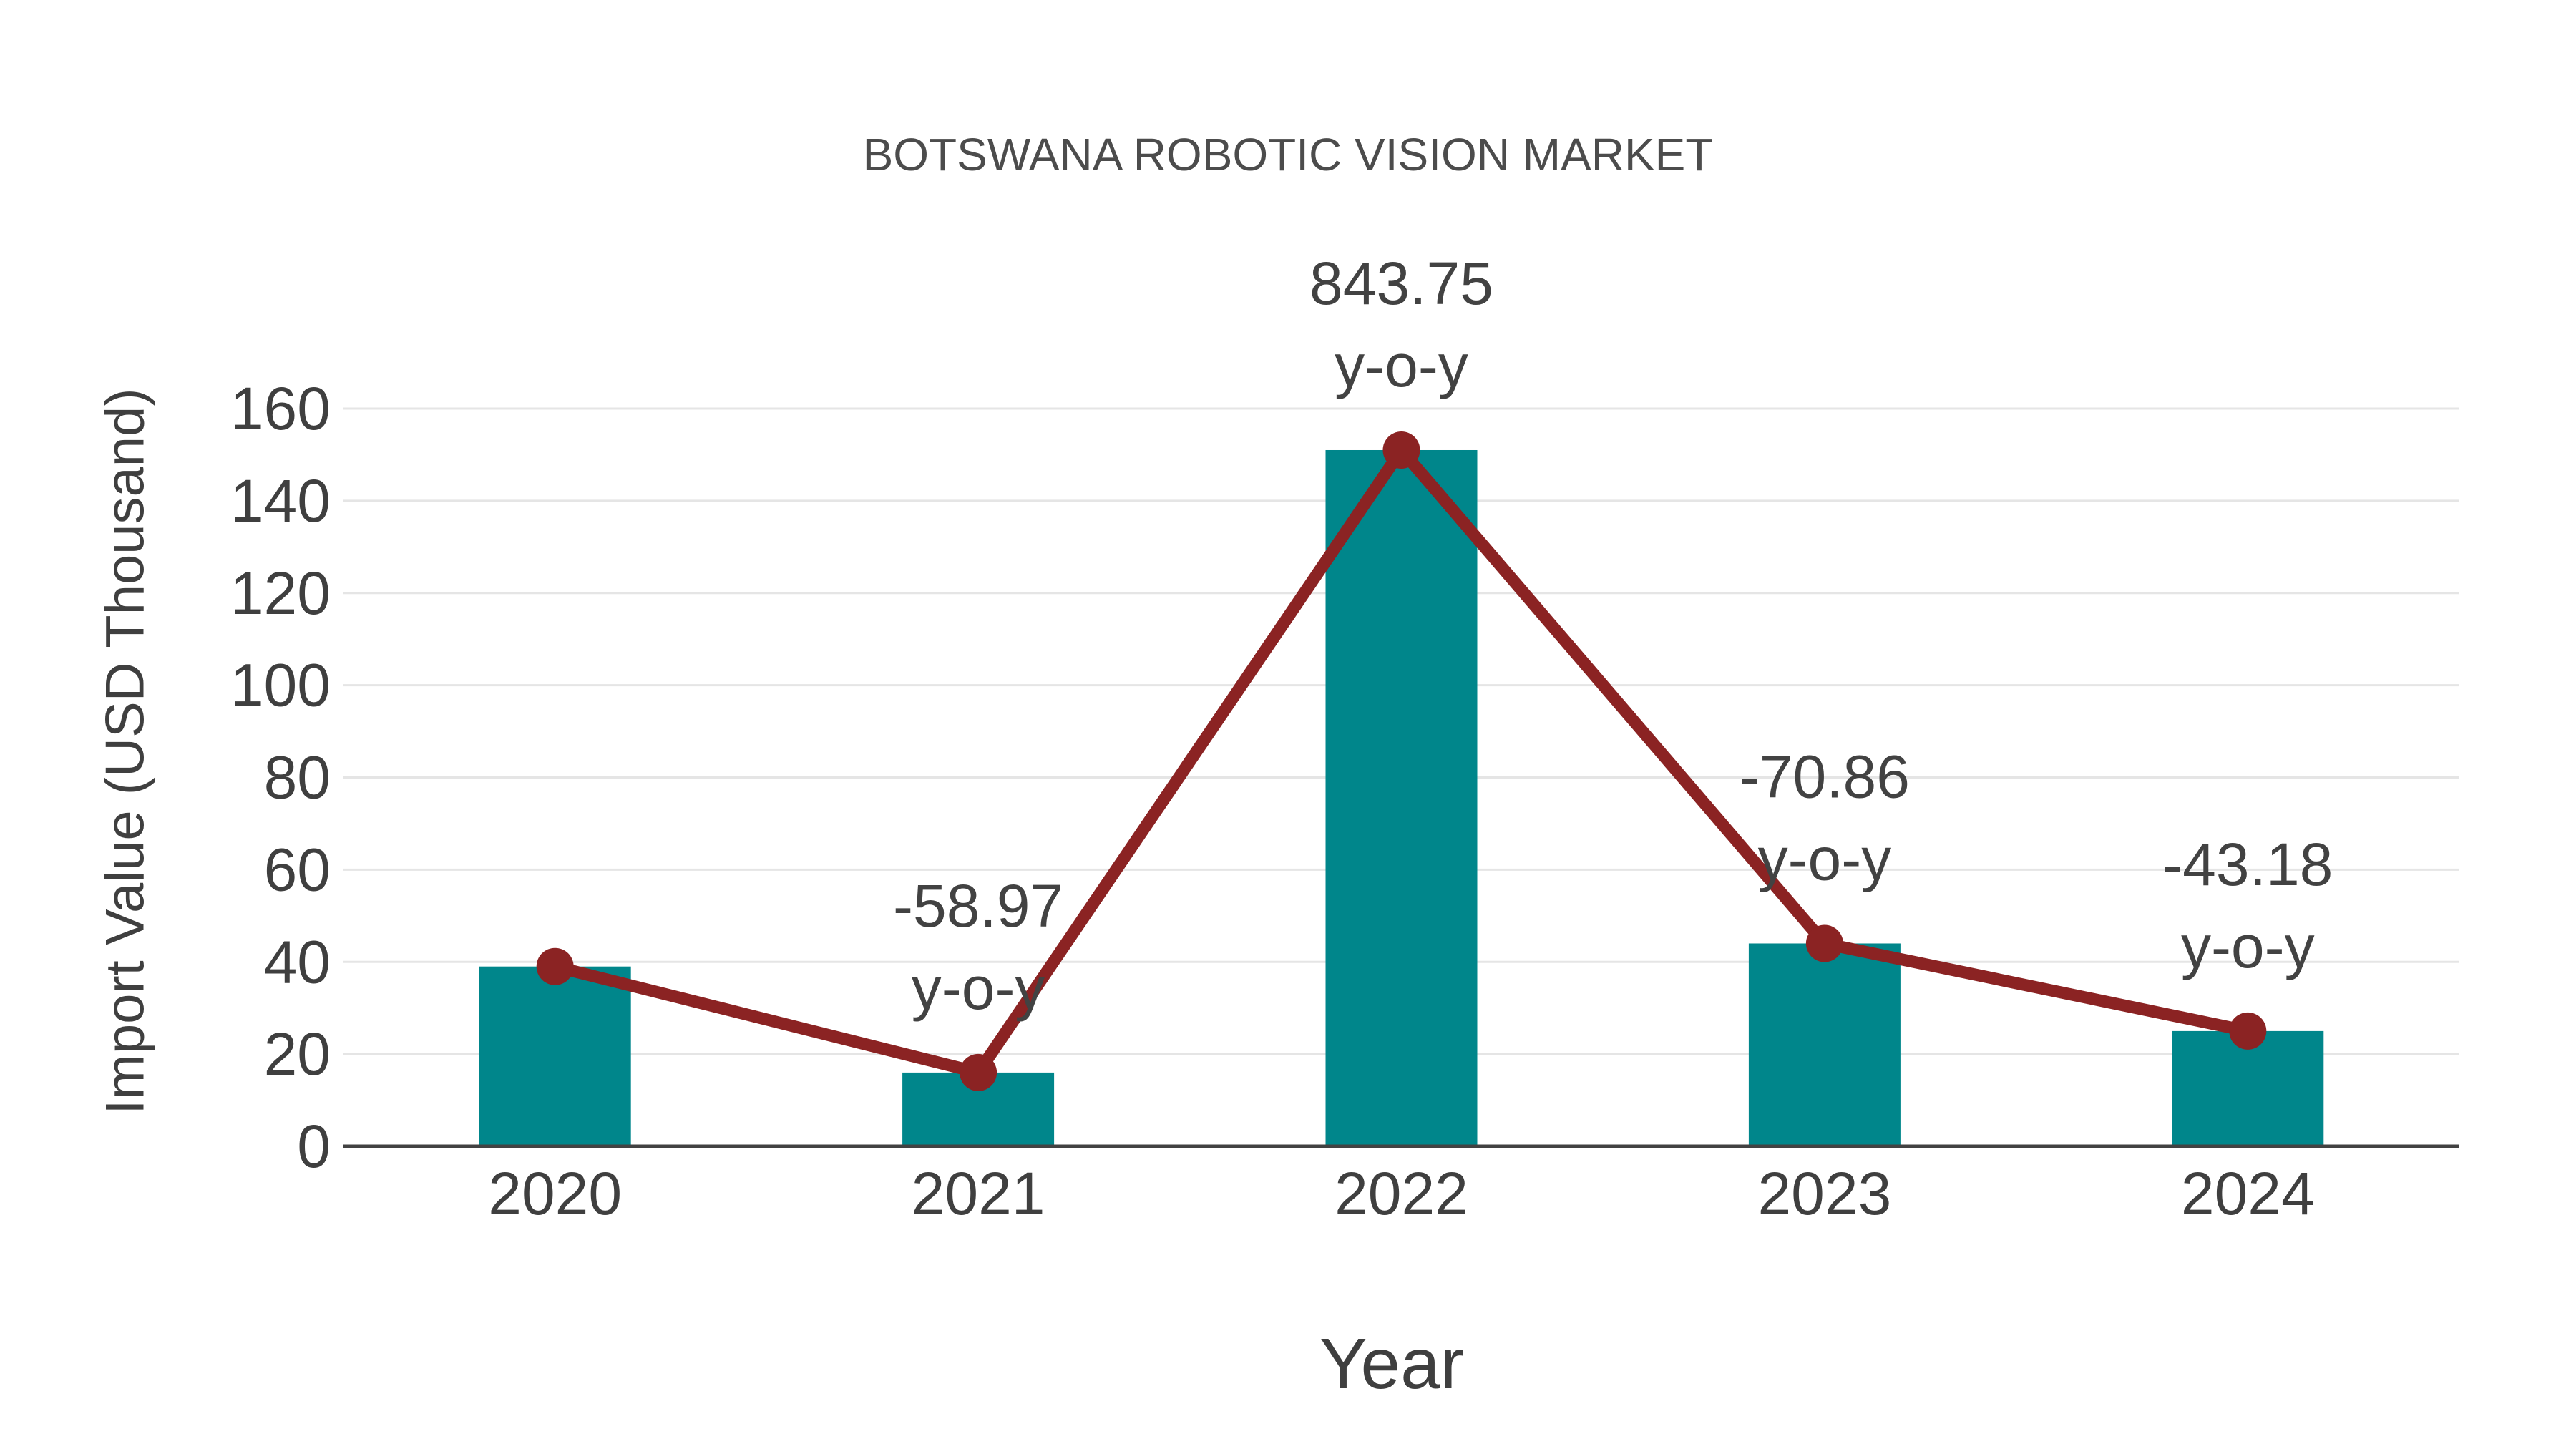 This screenshot has width=2576, height=1449. I want to click on x-tick-label: 2024, so click(2248, 1193).